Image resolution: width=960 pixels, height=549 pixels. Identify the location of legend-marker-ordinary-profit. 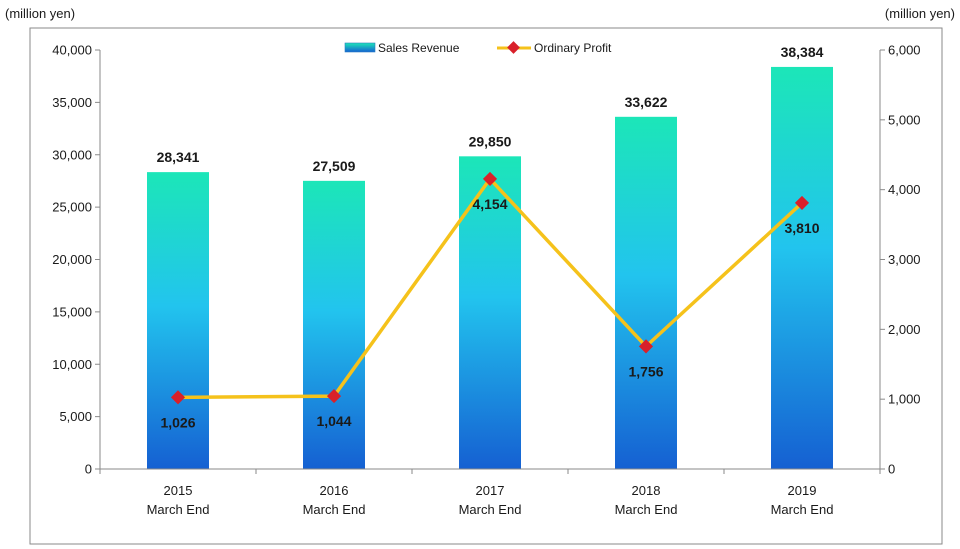
(513, 47).